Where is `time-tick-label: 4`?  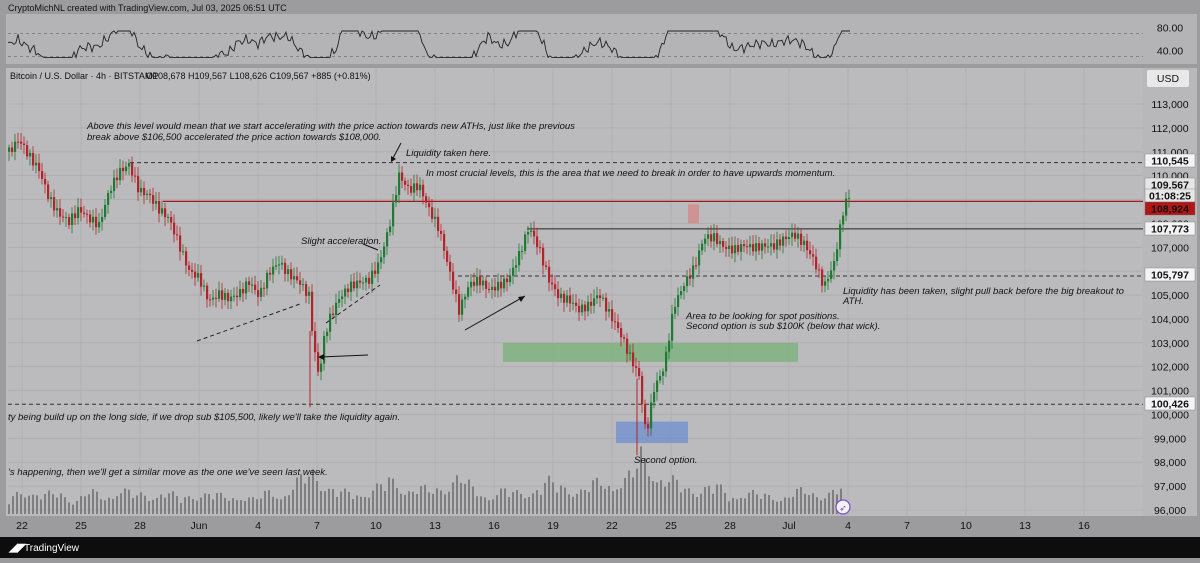 time-tick-label: 4 is located at coordinates (848, 526).